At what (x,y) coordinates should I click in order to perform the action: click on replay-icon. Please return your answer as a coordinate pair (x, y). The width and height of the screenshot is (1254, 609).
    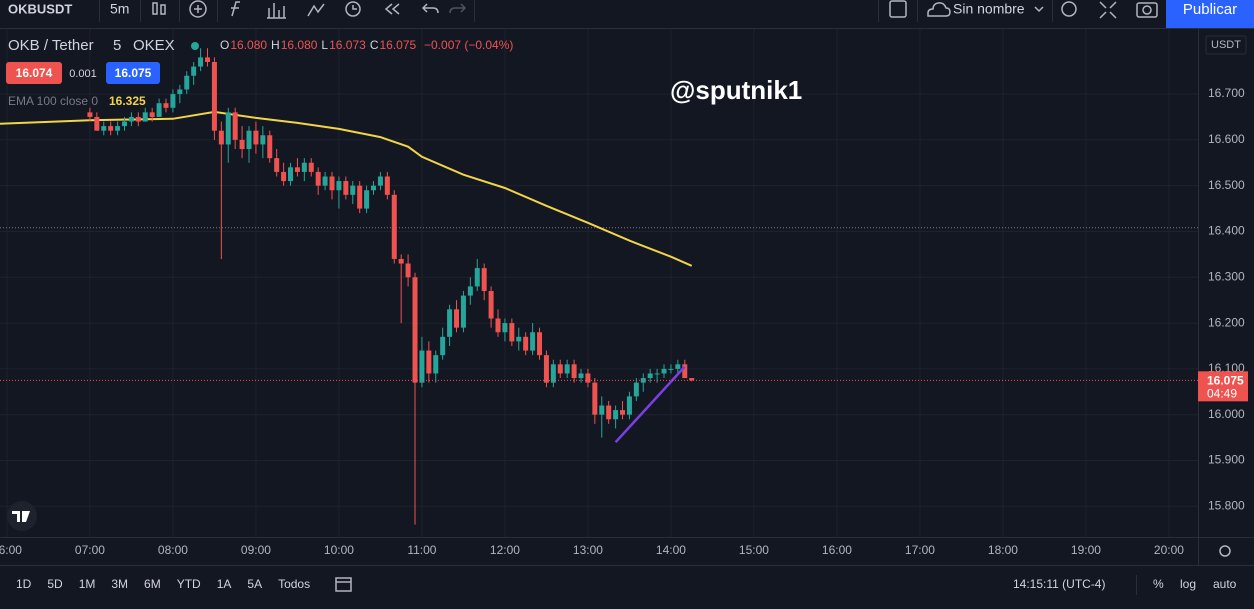
    Looking at the image, I should click on (353, 9).